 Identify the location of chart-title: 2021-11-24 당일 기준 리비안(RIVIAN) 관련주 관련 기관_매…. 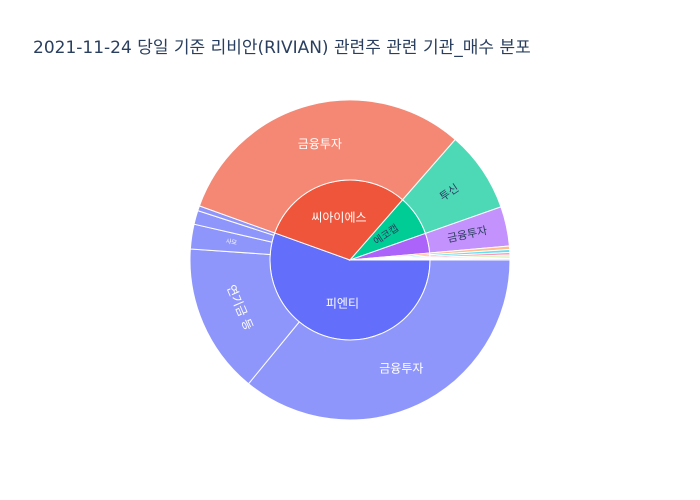
(282, 48).